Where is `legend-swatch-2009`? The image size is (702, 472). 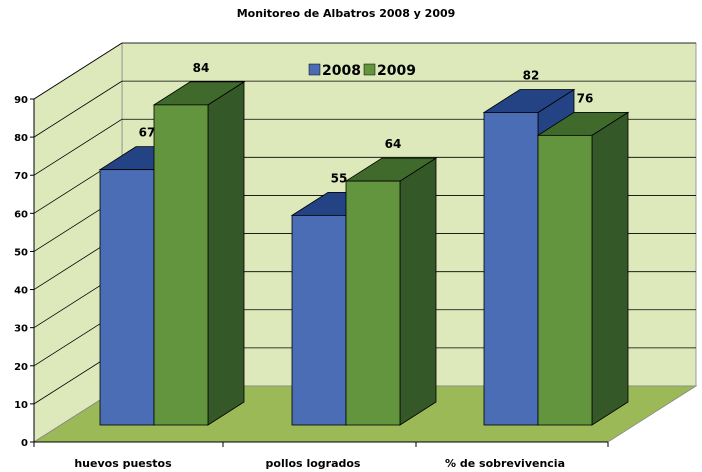
legend-swatch-2009 is located at coordinates (369, 69).